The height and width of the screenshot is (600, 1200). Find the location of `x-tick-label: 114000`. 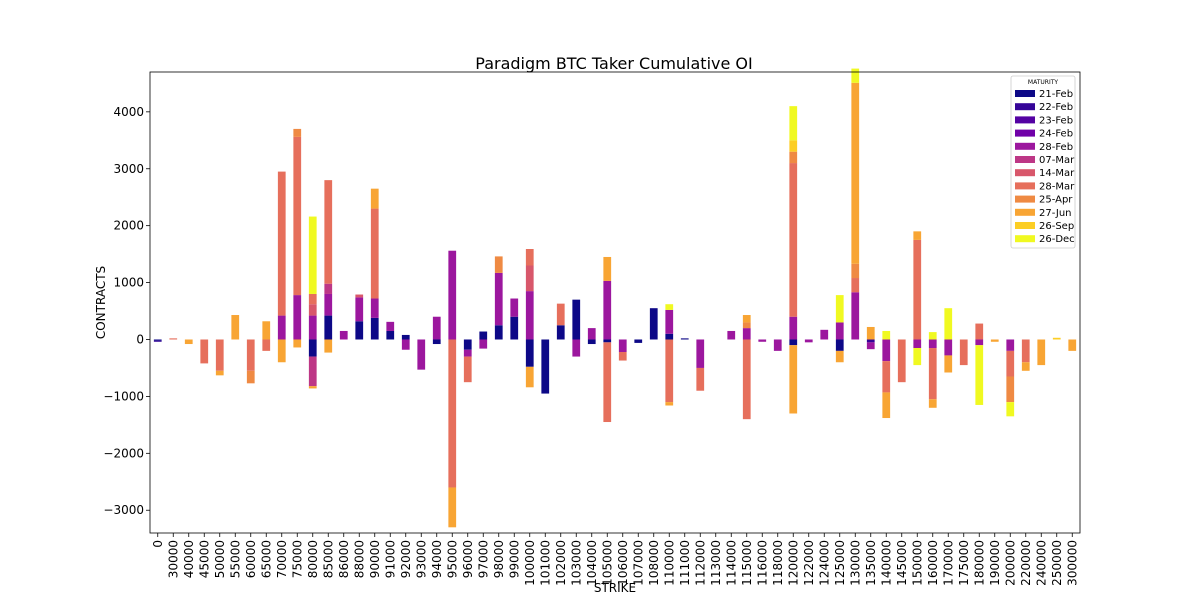

x-tick-label: 114000 is located at coordinates (731, 563).